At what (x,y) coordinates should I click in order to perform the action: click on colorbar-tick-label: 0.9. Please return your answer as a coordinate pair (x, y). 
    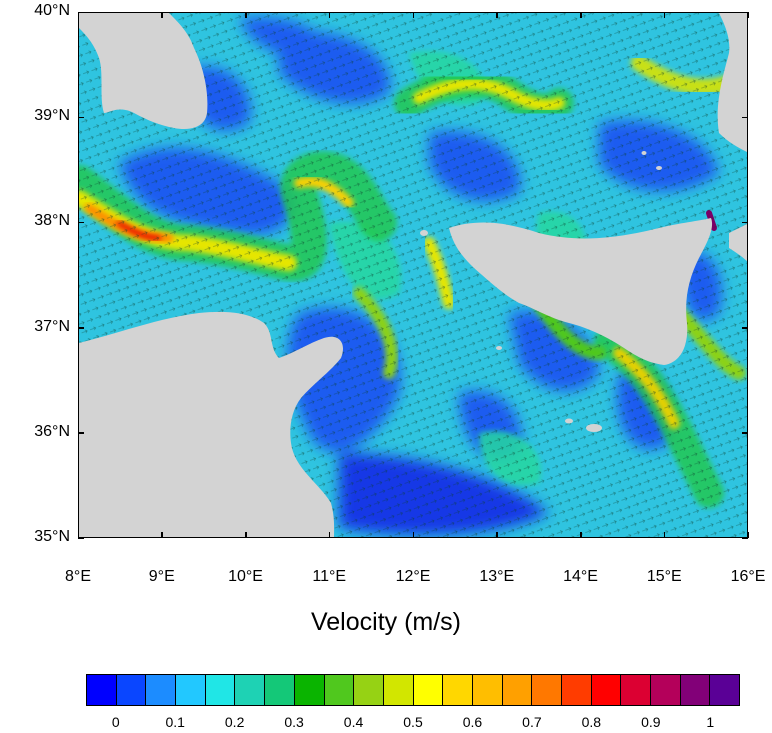
    Looking at the image, I should click on (651, 722).